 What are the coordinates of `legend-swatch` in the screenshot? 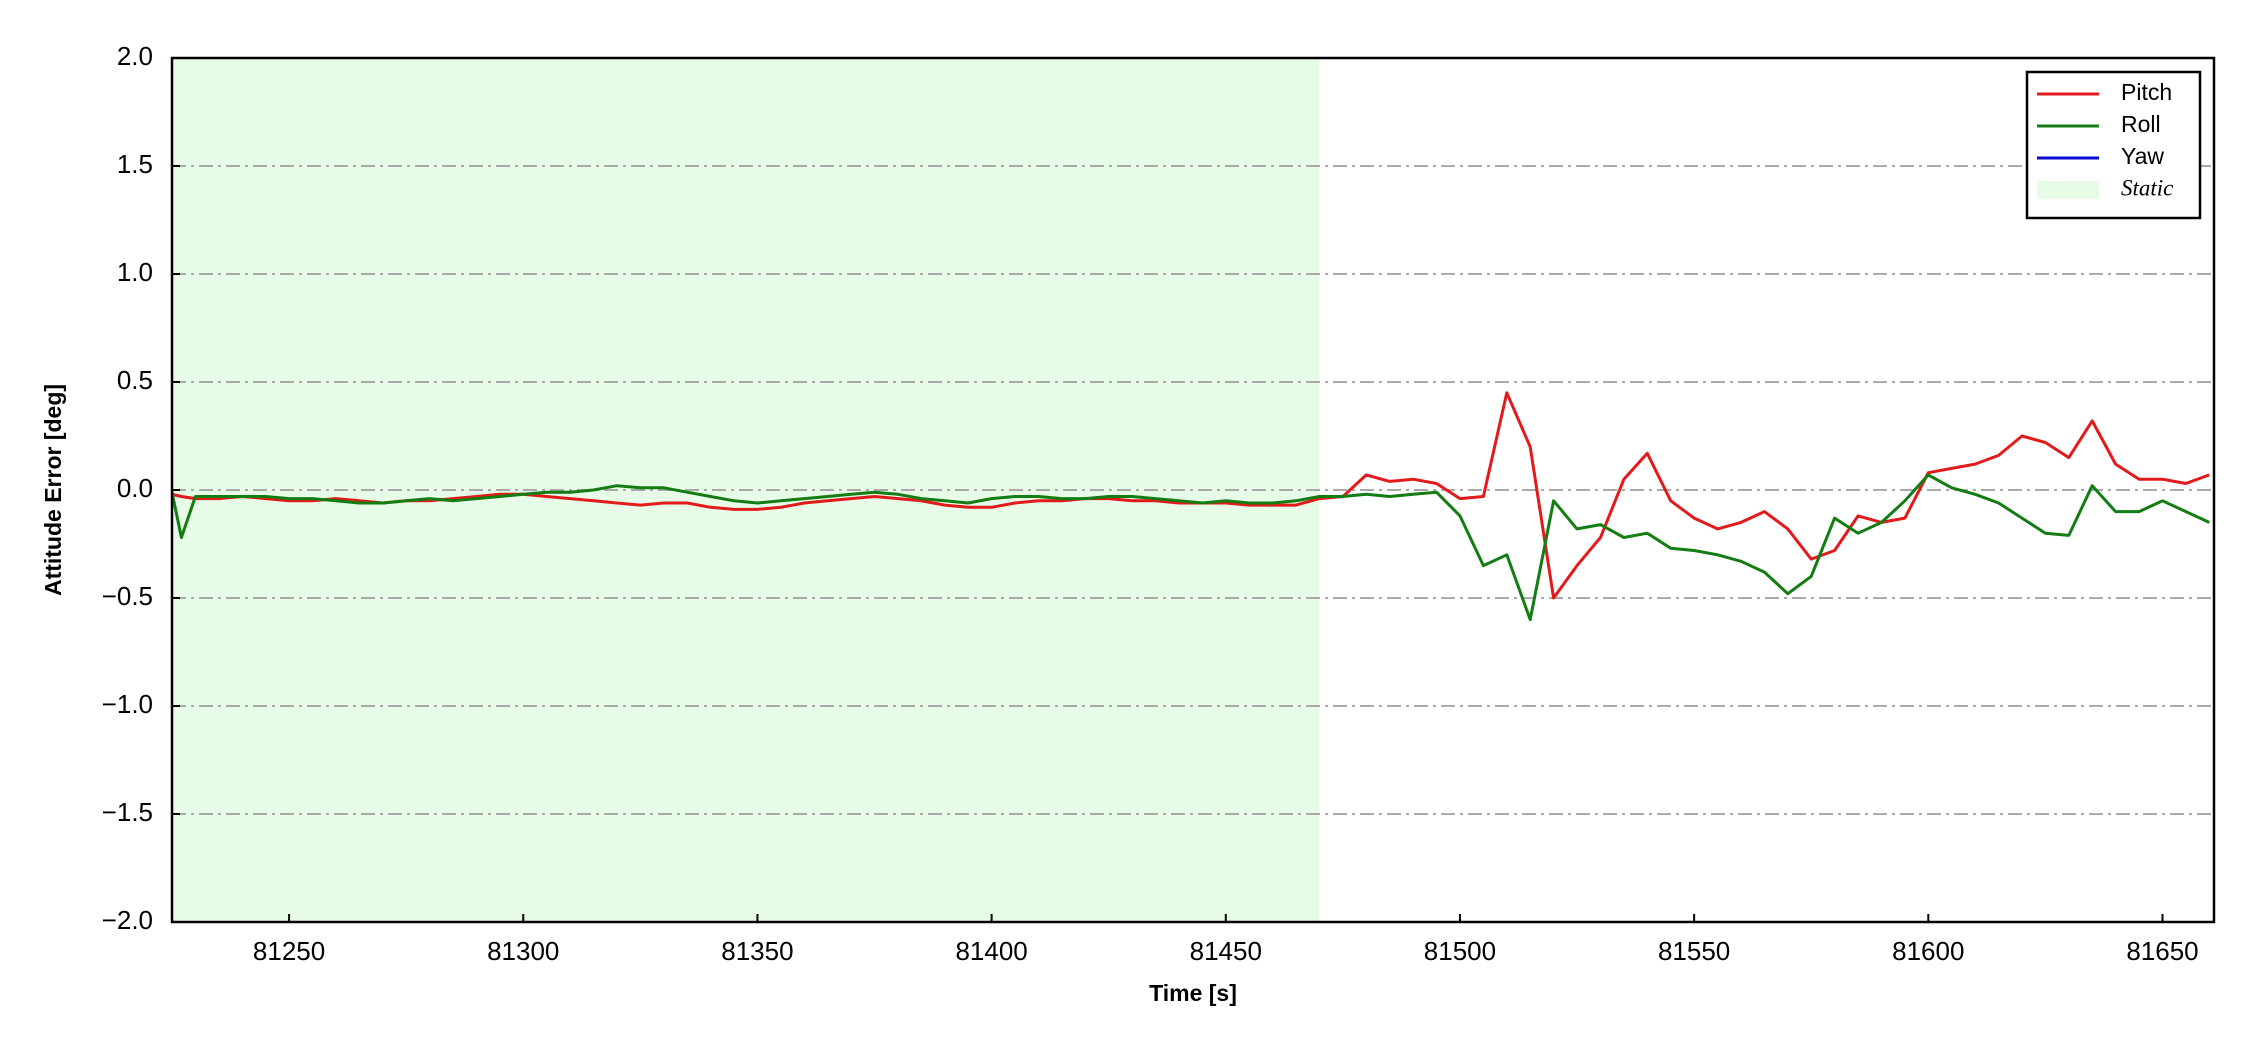 It's located at (2068, 190).